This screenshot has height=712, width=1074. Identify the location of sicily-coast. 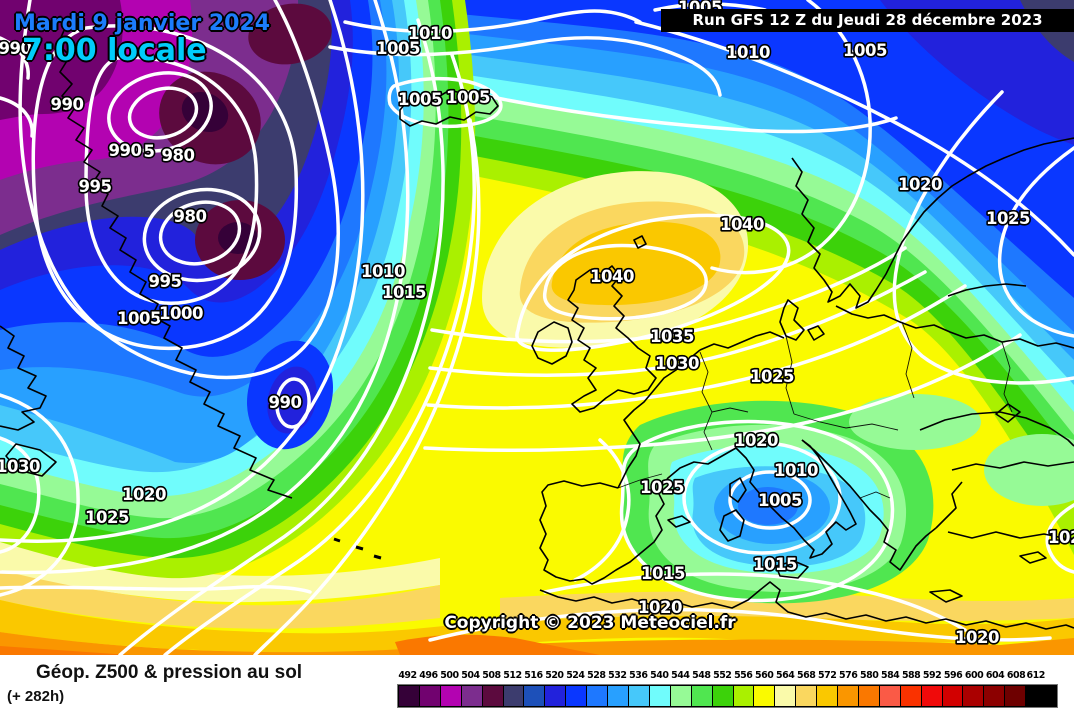
(792, 569).